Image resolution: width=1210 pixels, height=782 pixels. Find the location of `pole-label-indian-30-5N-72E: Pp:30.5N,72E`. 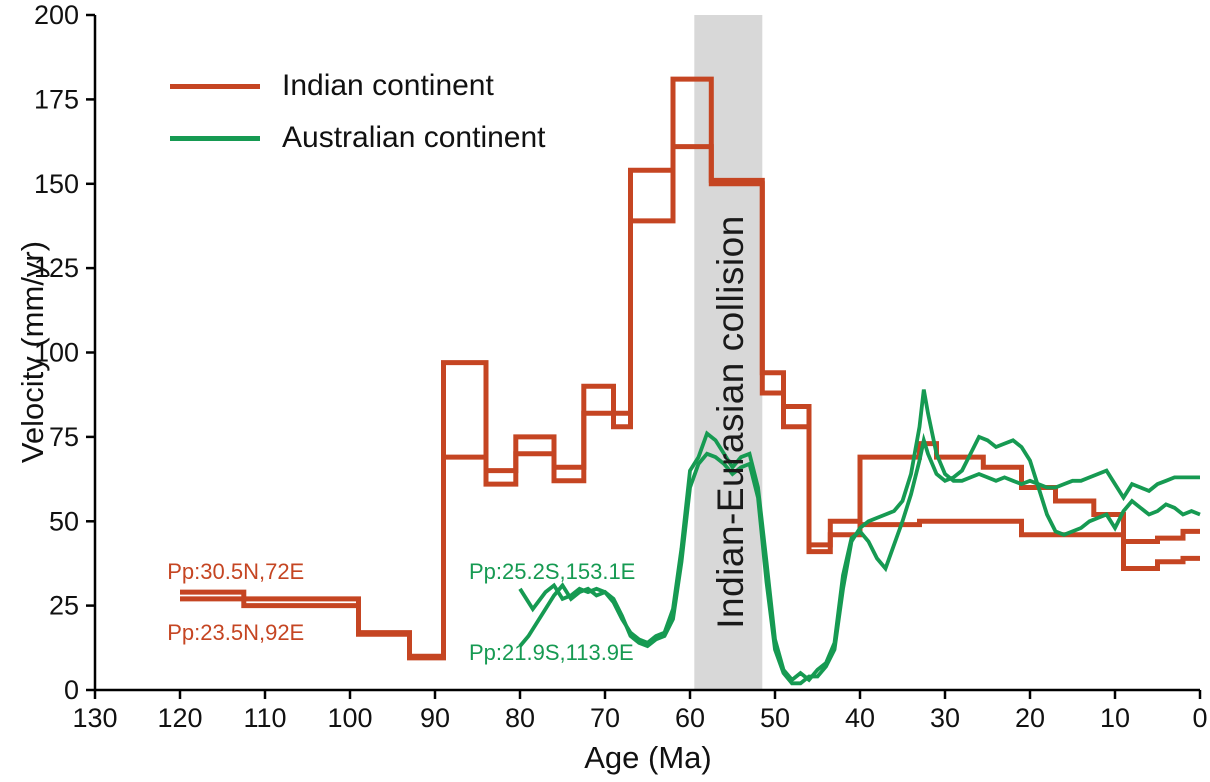

pole-label-indian-30-5N-72E: Pp:30.5N,72E is located at coordinates (236, 571).